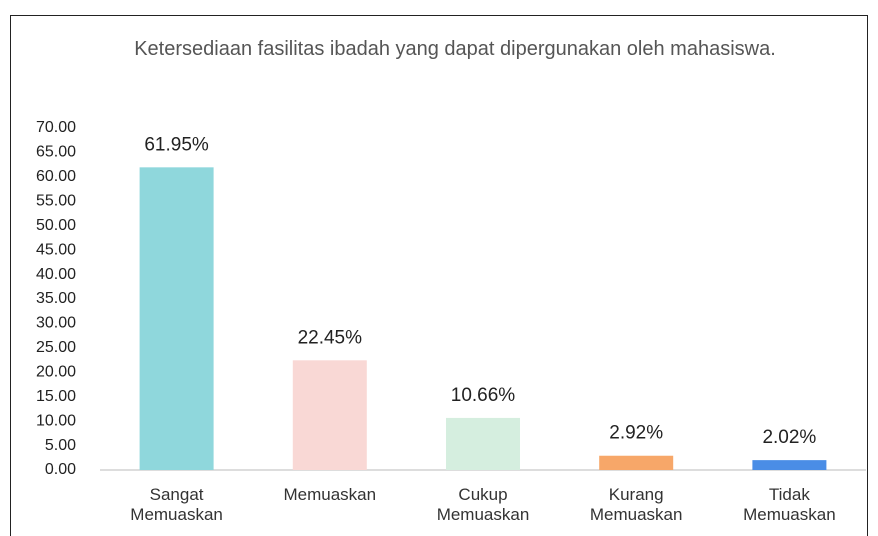 The image size is (878, 536). Describe the element at coordinates (483, 395) in the screenshot. I see `data-label: 10.66%` at that location.